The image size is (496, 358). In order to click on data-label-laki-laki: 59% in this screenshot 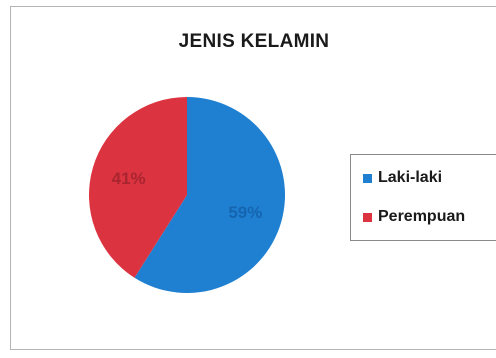, I will do `click(245, 212)`.